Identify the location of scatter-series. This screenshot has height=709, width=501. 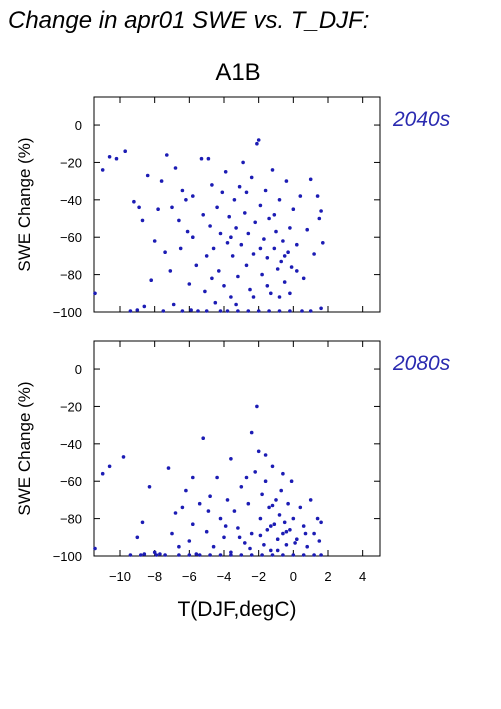
(208, 480).